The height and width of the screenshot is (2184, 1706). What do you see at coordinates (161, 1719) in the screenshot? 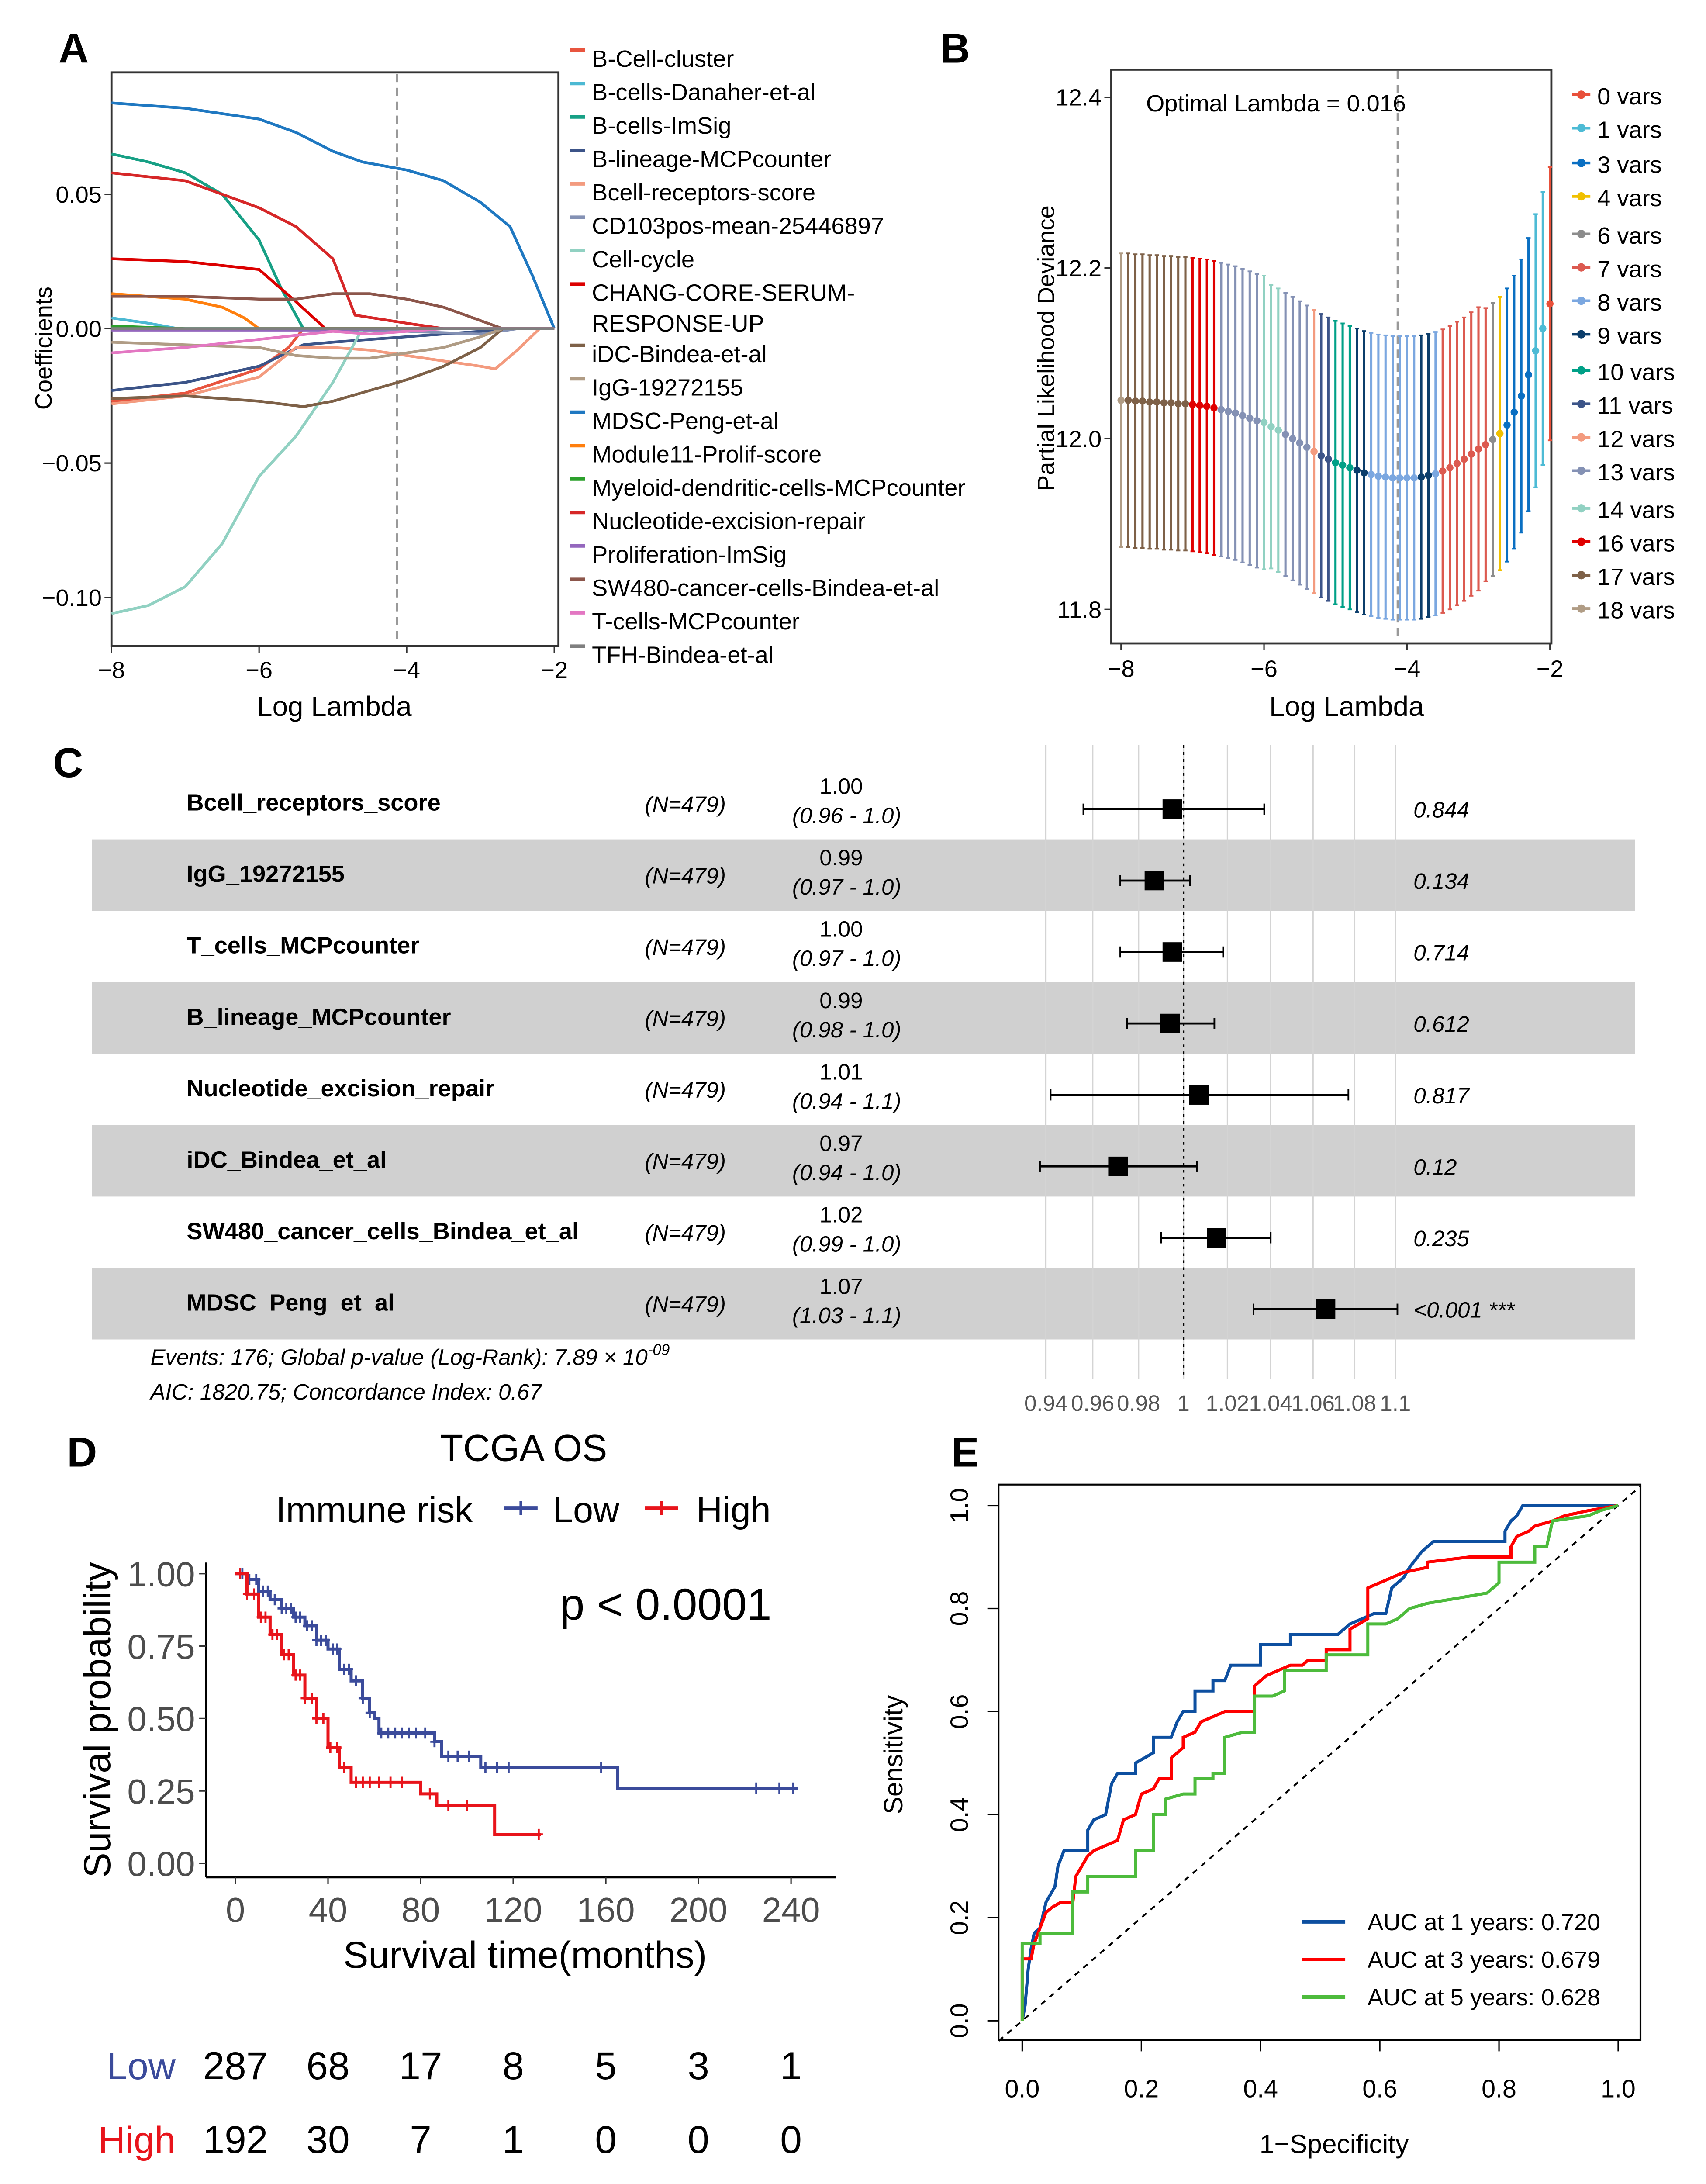
I see `y-tick-label: 0.50` at bounding box center [161, 1719].